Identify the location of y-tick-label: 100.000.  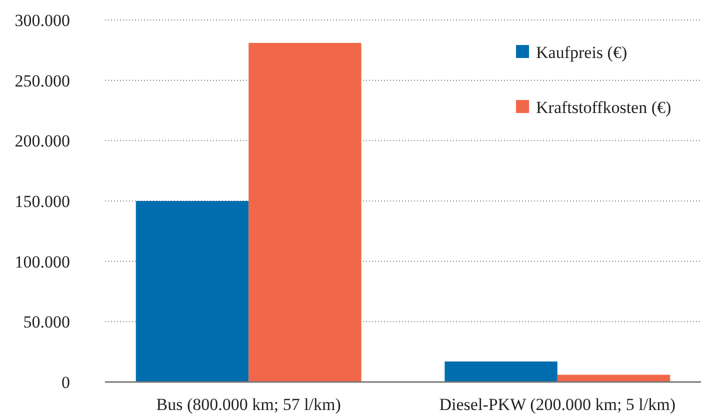
(42, 262).